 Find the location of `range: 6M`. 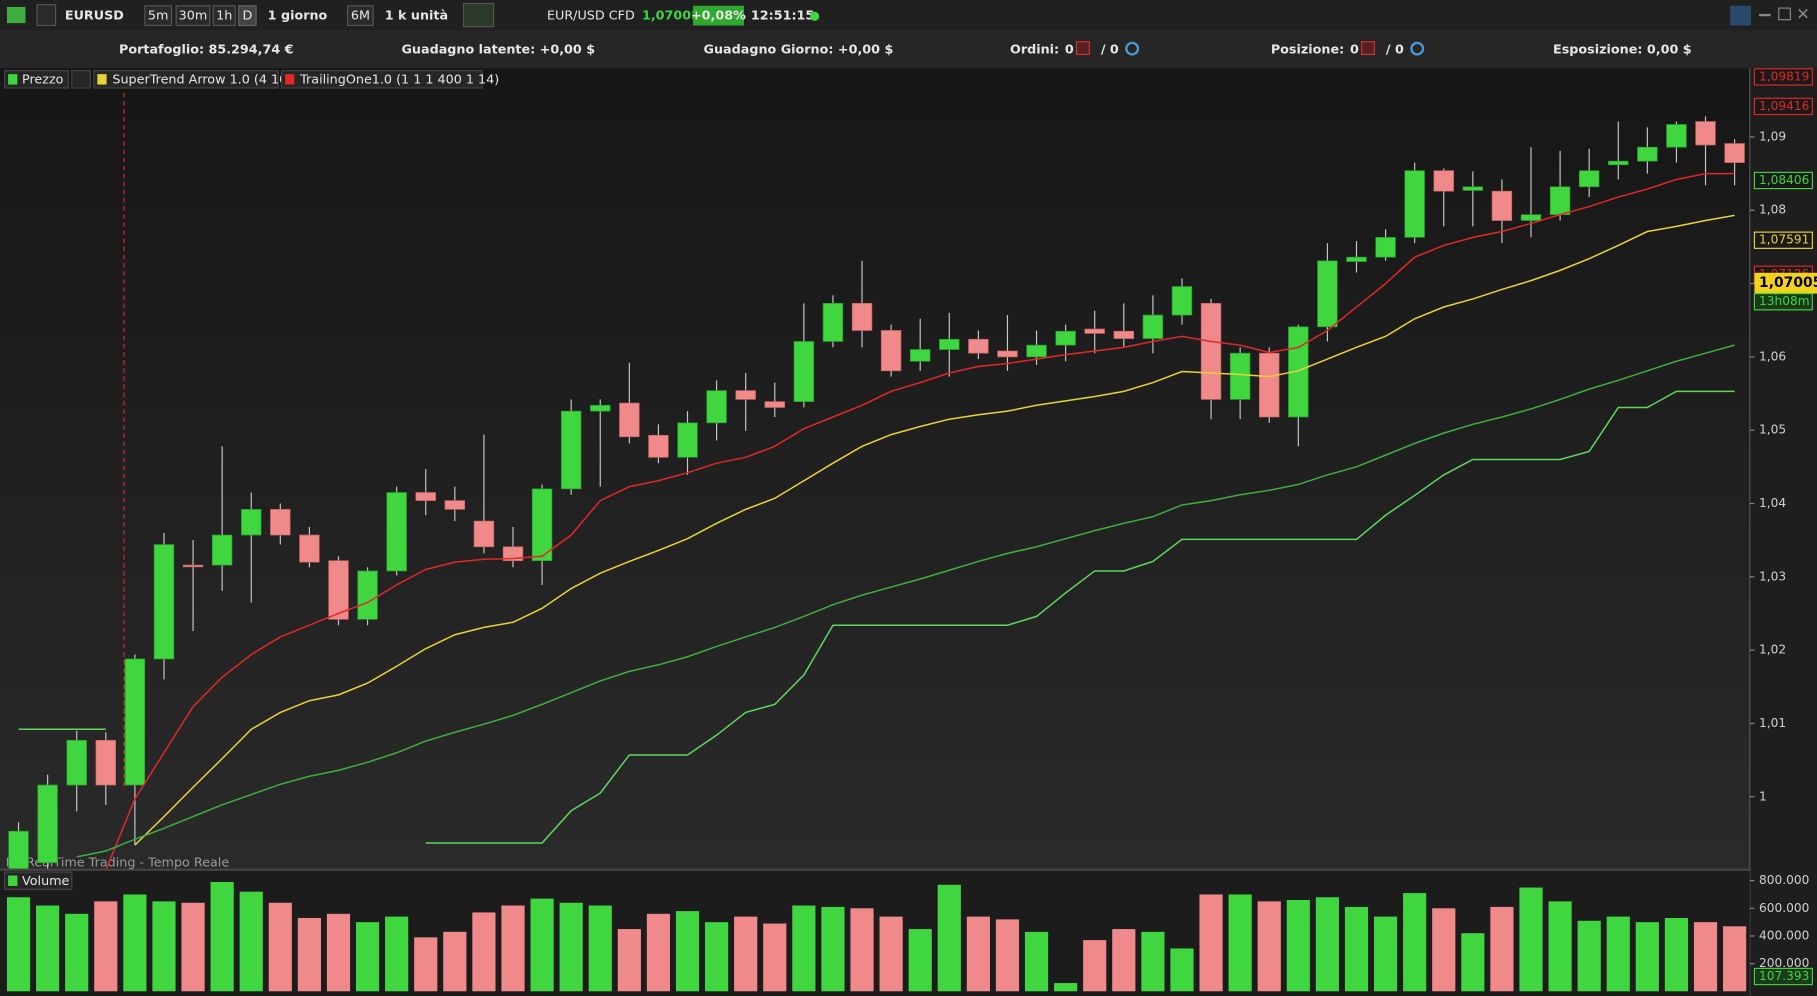

range: 6M is located at coordinates (360, 16).